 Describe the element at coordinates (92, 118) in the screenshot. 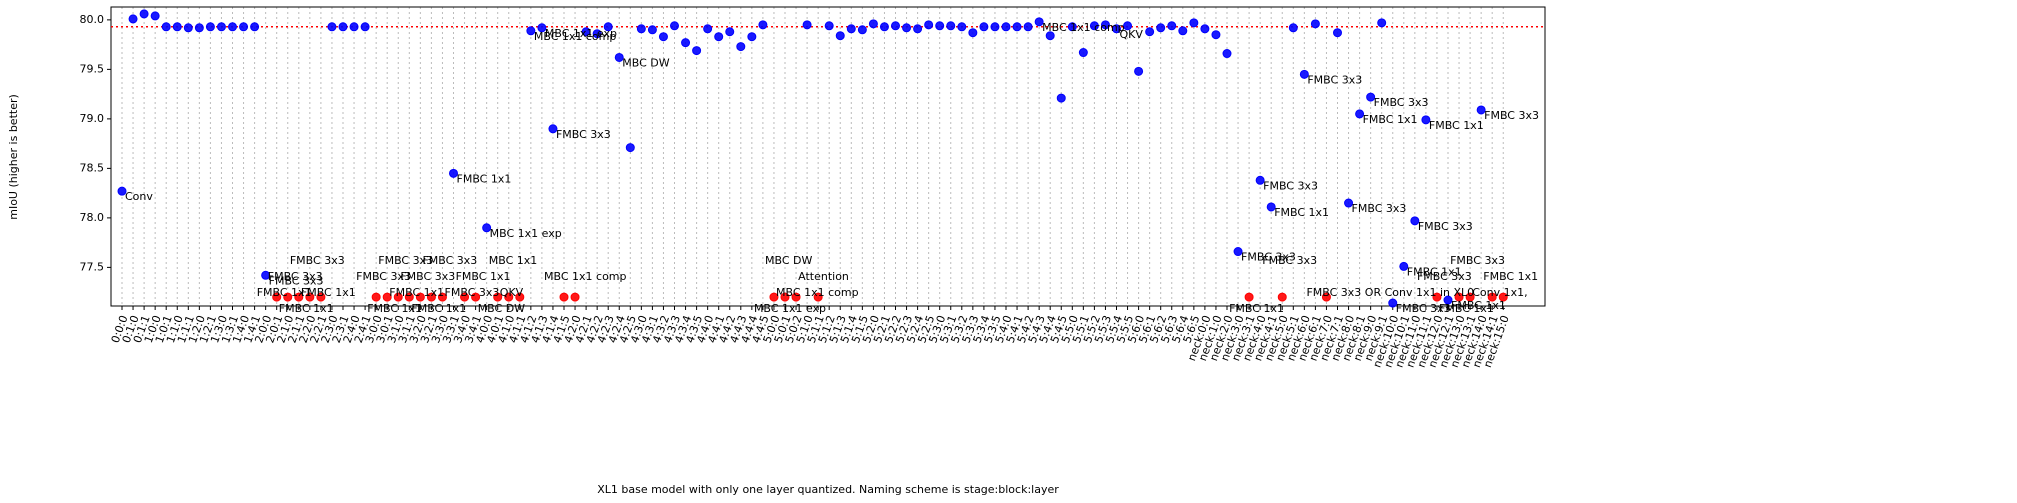

I see `y-tick-label: 79.0` at that location.